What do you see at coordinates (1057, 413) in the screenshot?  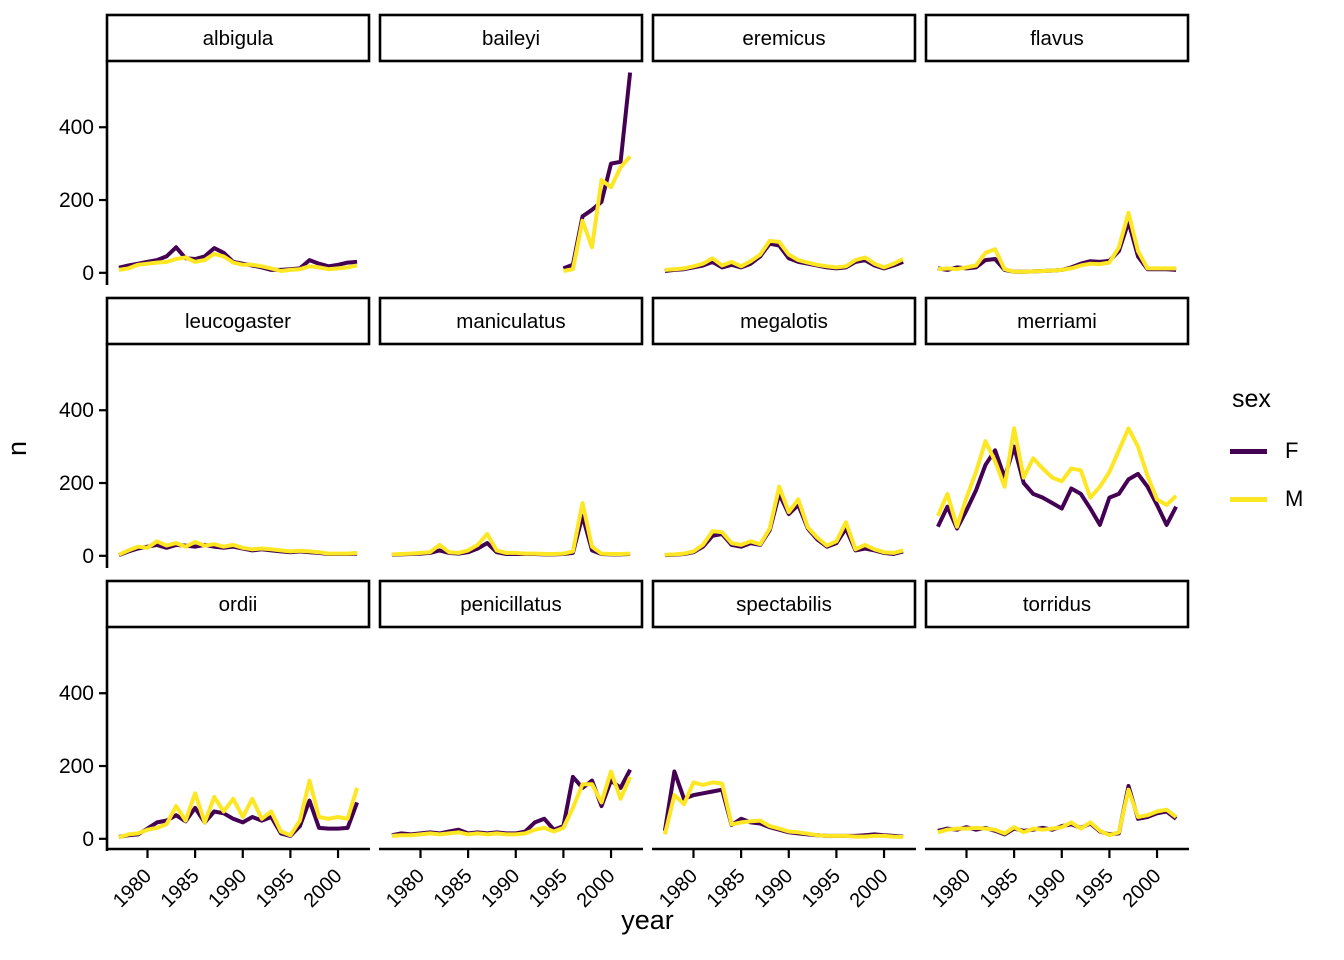 I see `facet-merriami: merriami` at bounding box center [1057, 413].